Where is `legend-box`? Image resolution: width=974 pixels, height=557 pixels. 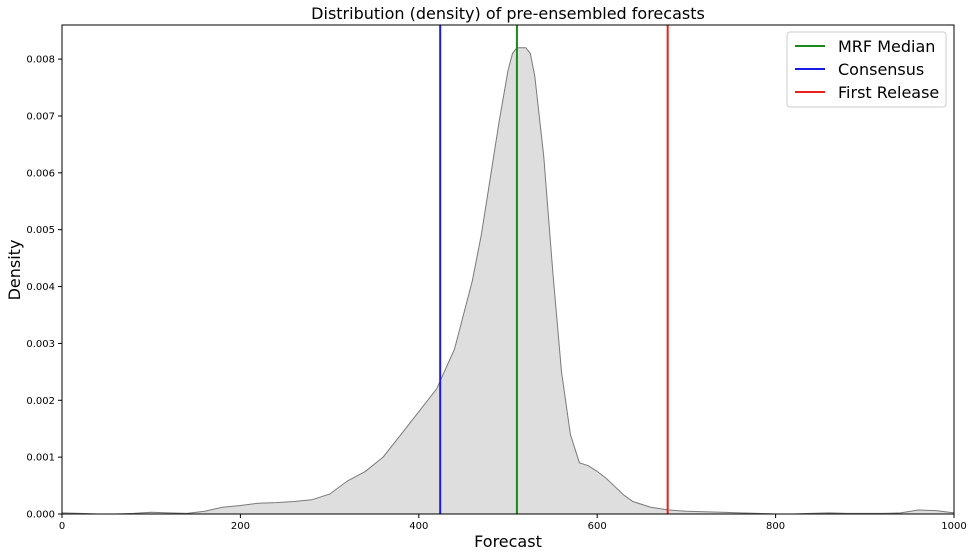
legend-box is located at coordinates (866, 69).